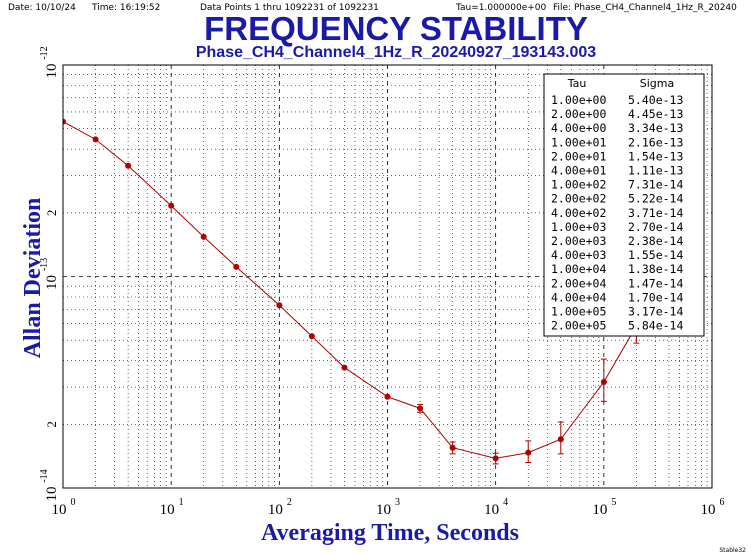 The image size is (752, 555). Describe the element at coordinates (655, 185) in the screenshot. I see `table-cell-sigma: 7.31e-14` at that location.